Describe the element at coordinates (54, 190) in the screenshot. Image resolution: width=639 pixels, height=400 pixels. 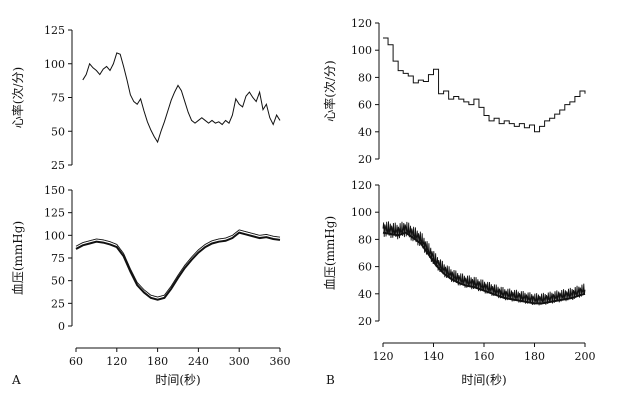
I see `y-tick-label: 150` at that location.